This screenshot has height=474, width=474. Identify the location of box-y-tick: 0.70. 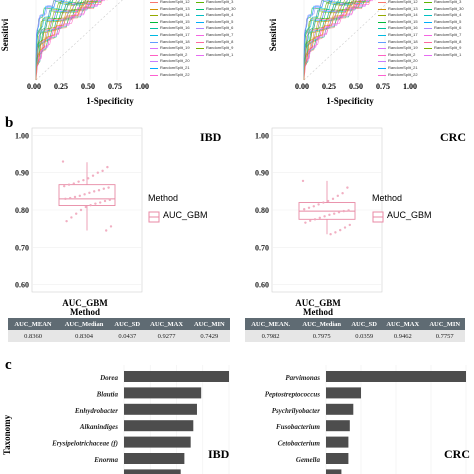
(262, 247).